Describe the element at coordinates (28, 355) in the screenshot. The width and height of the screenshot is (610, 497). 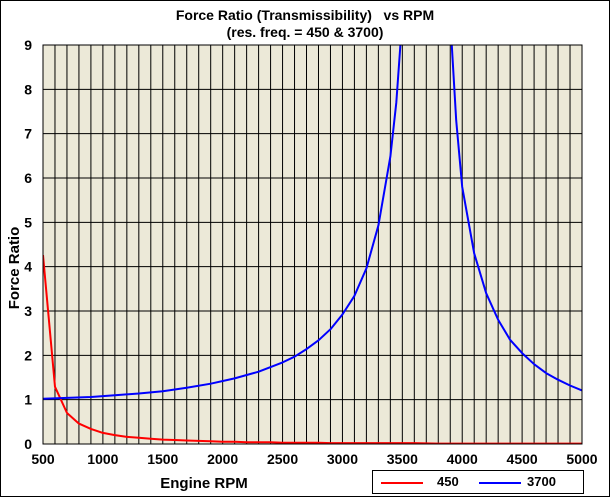
I see `y-tick-label: 2` at that location.